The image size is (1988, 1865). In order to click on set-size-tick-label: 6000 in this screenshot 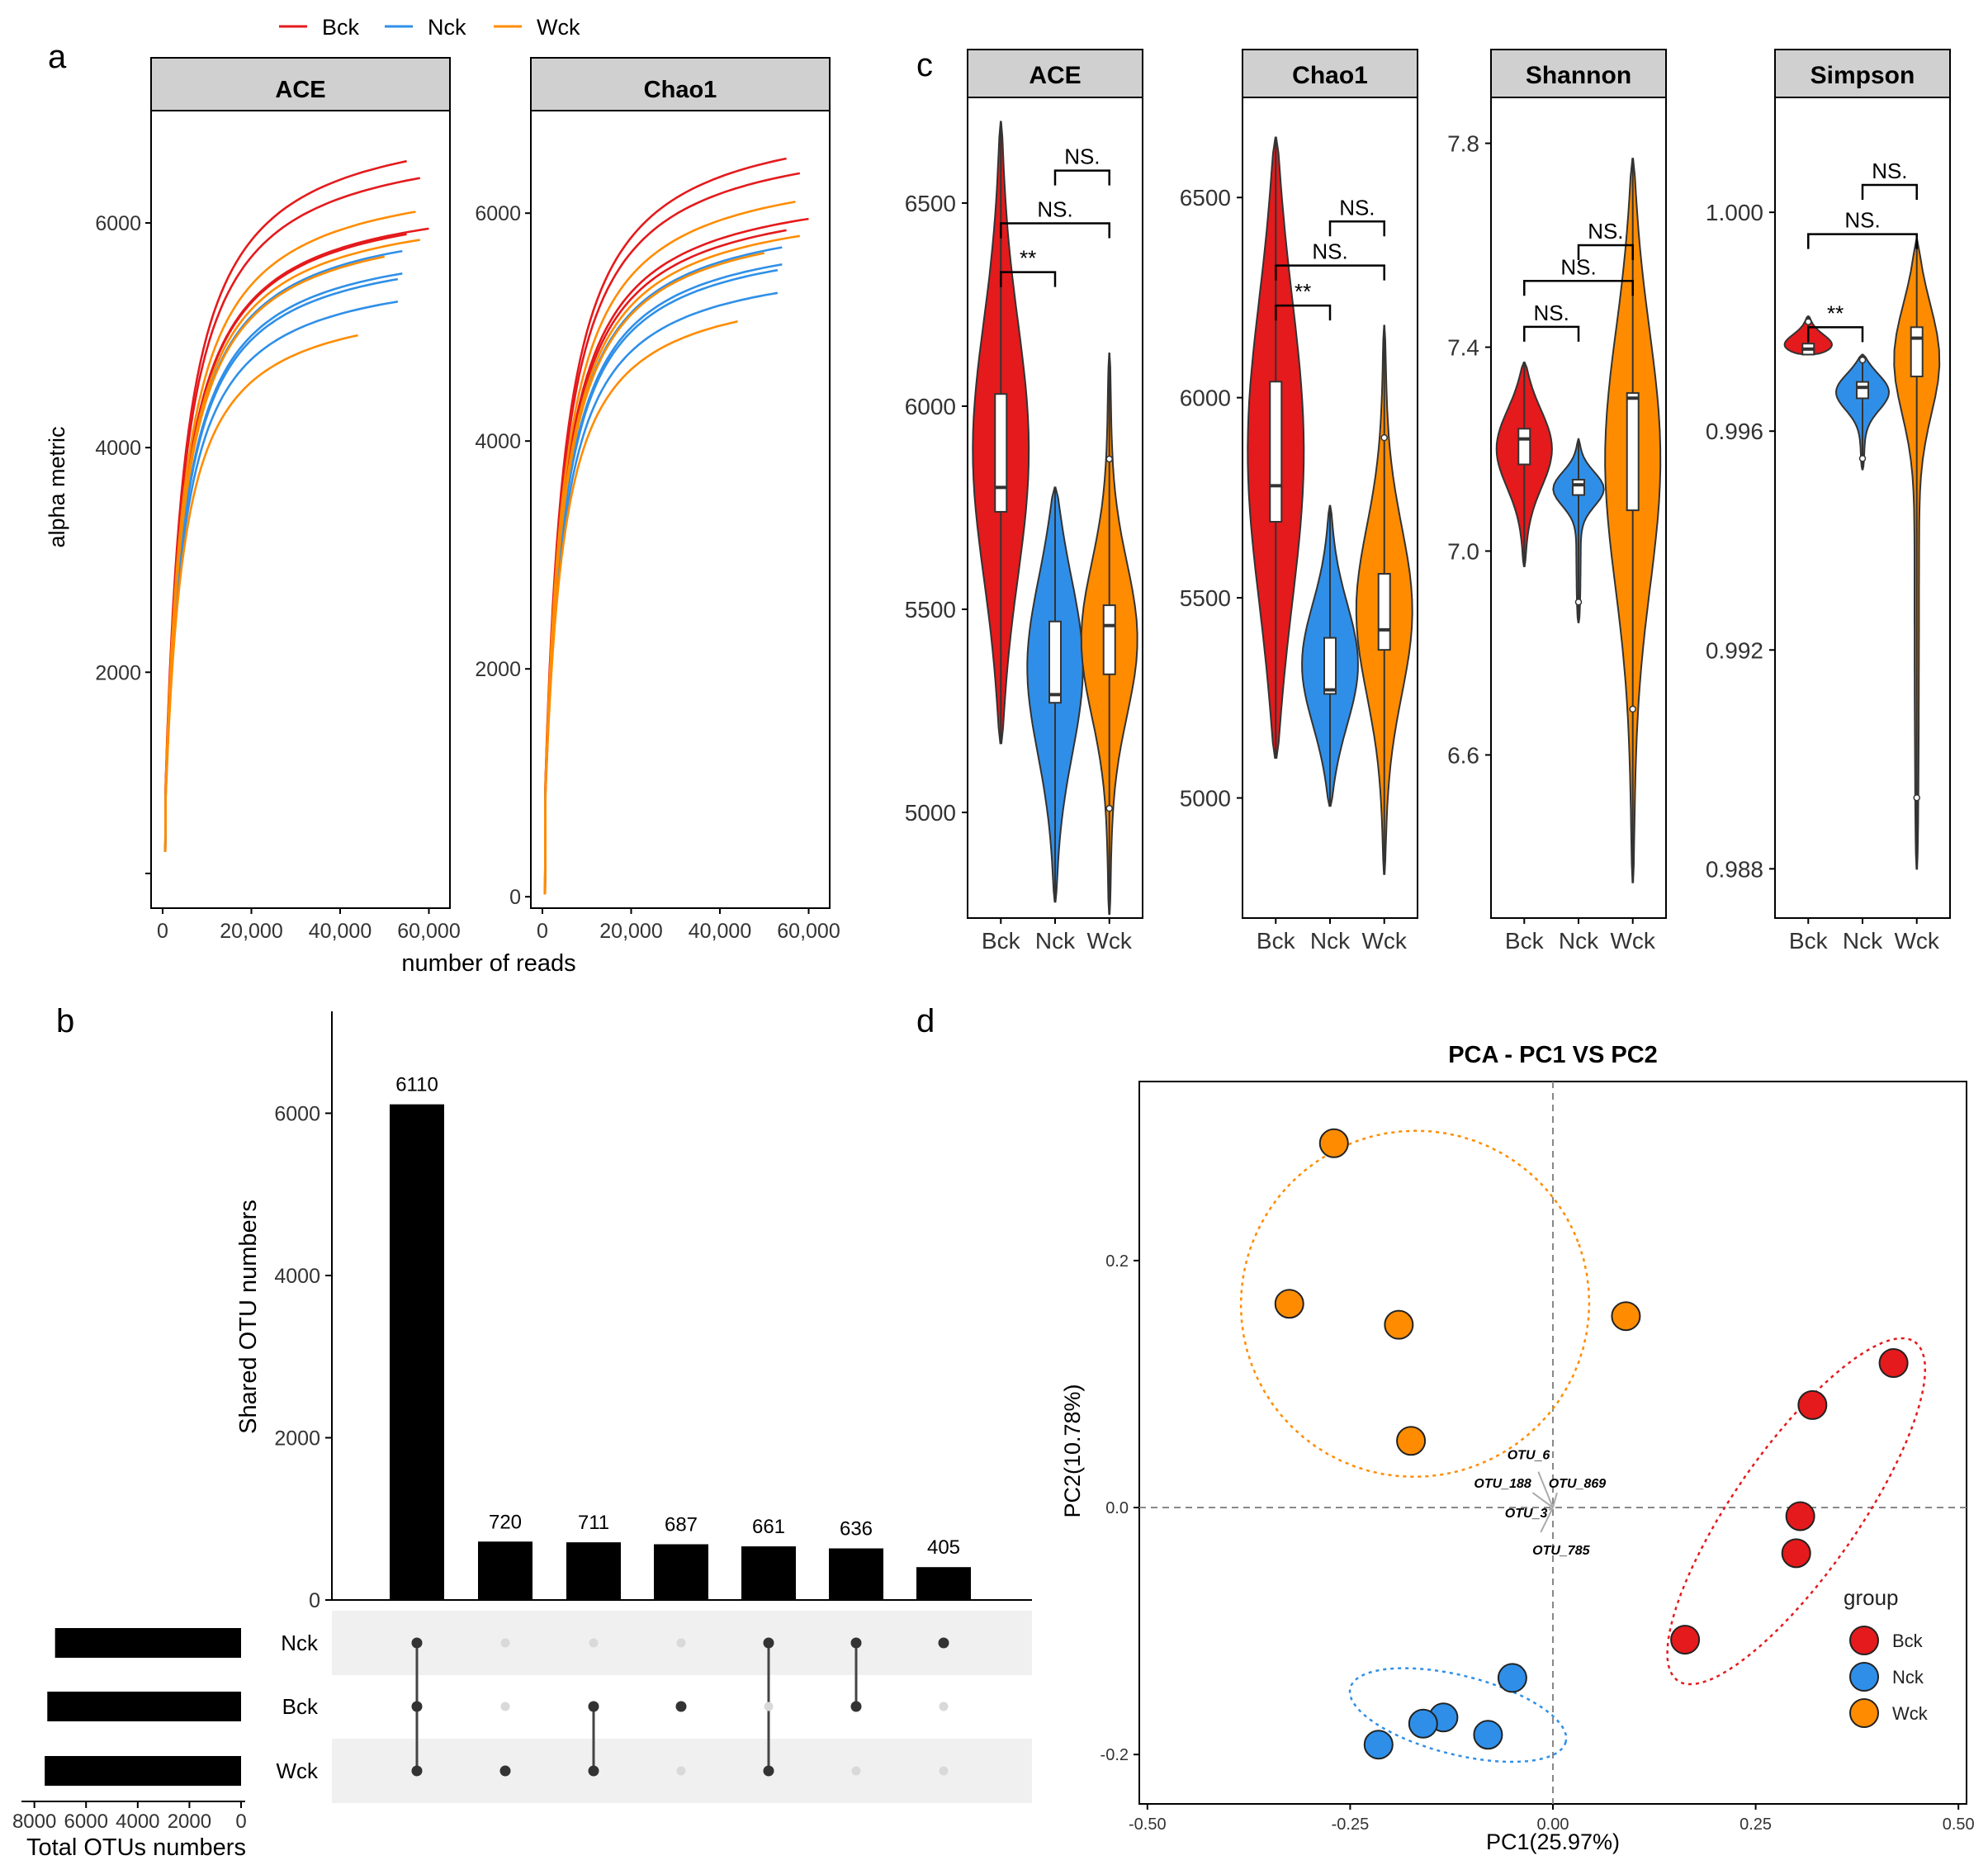, I will do `click(86, 1822)`.